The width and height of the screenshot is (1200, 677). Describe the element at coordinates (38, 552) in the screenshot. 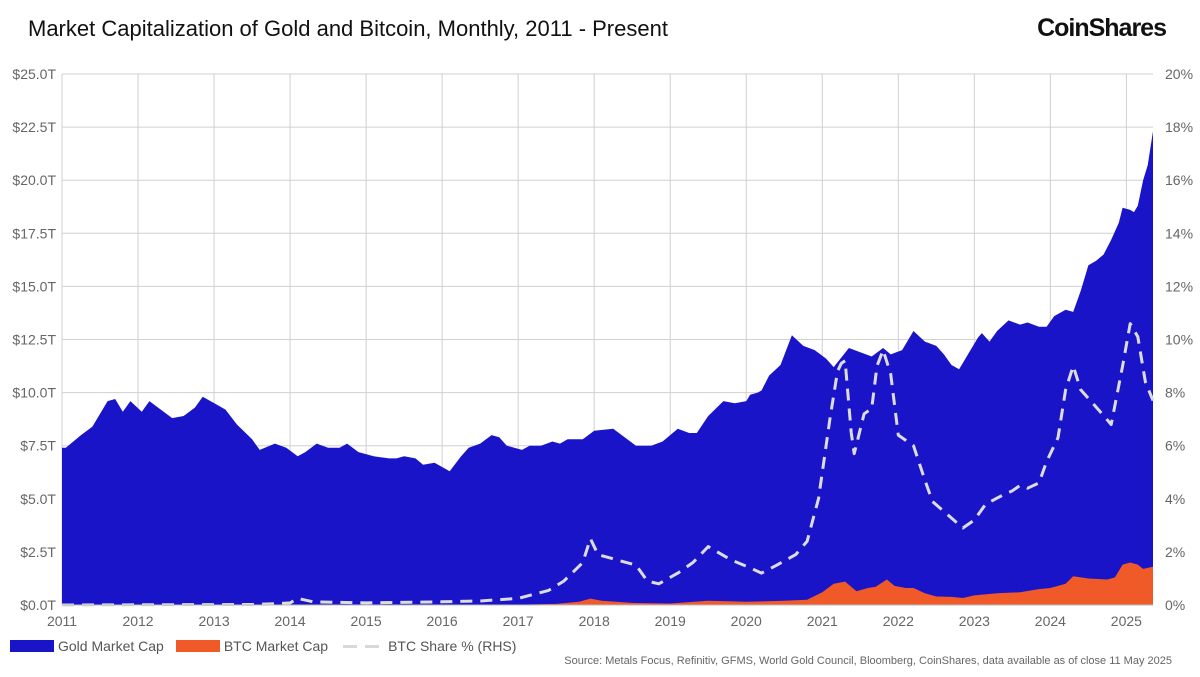

I see `y-left-tick-label: $2.5T` at that location.